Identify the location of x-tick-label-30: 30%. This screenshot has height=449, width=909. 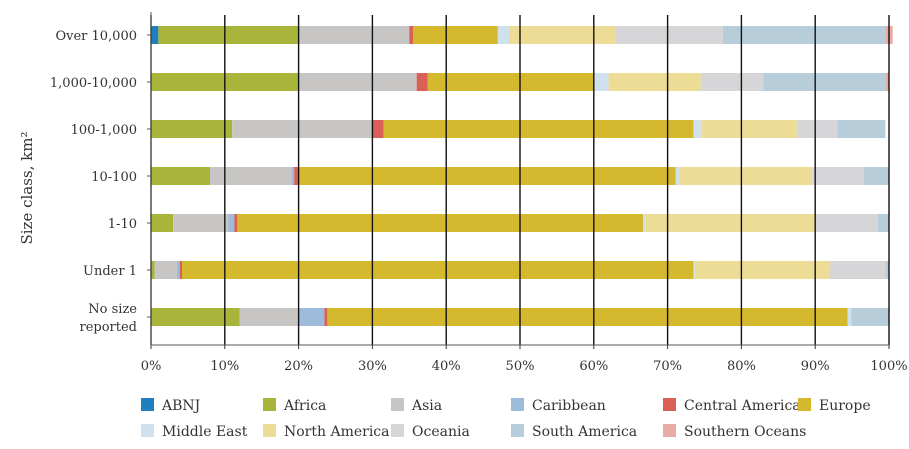
(372, 366).